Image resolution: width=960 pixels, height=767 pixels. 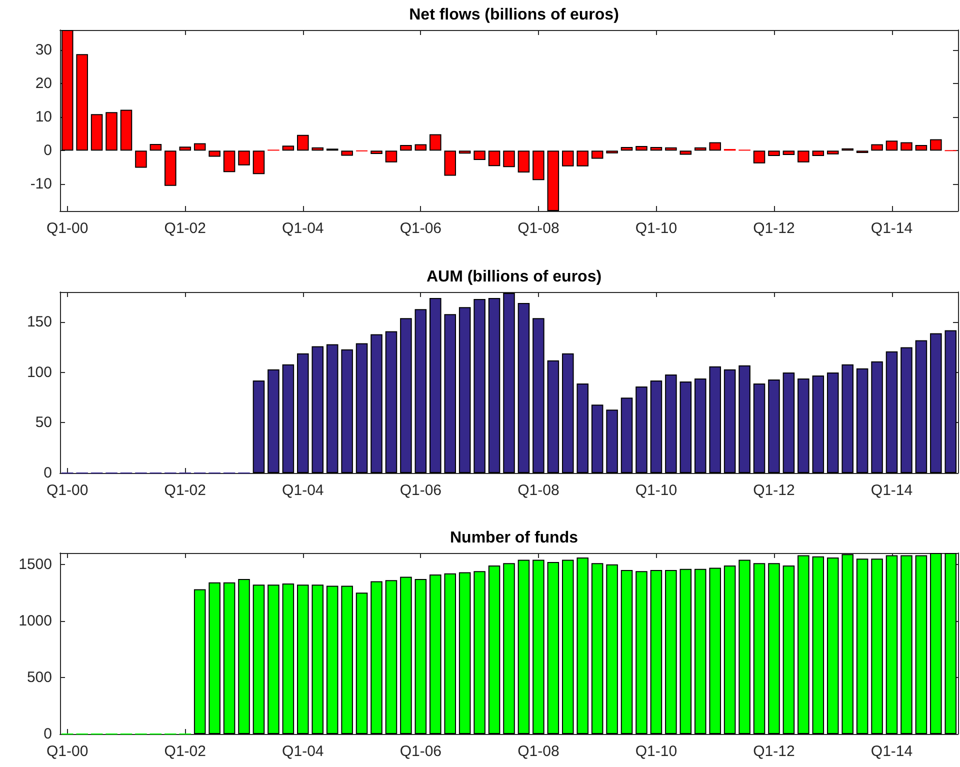 What do you see at coordinates (67, 228) in the screenshot?
I see `x-tick-label: Q1-00` at bounding box center [67, 228].